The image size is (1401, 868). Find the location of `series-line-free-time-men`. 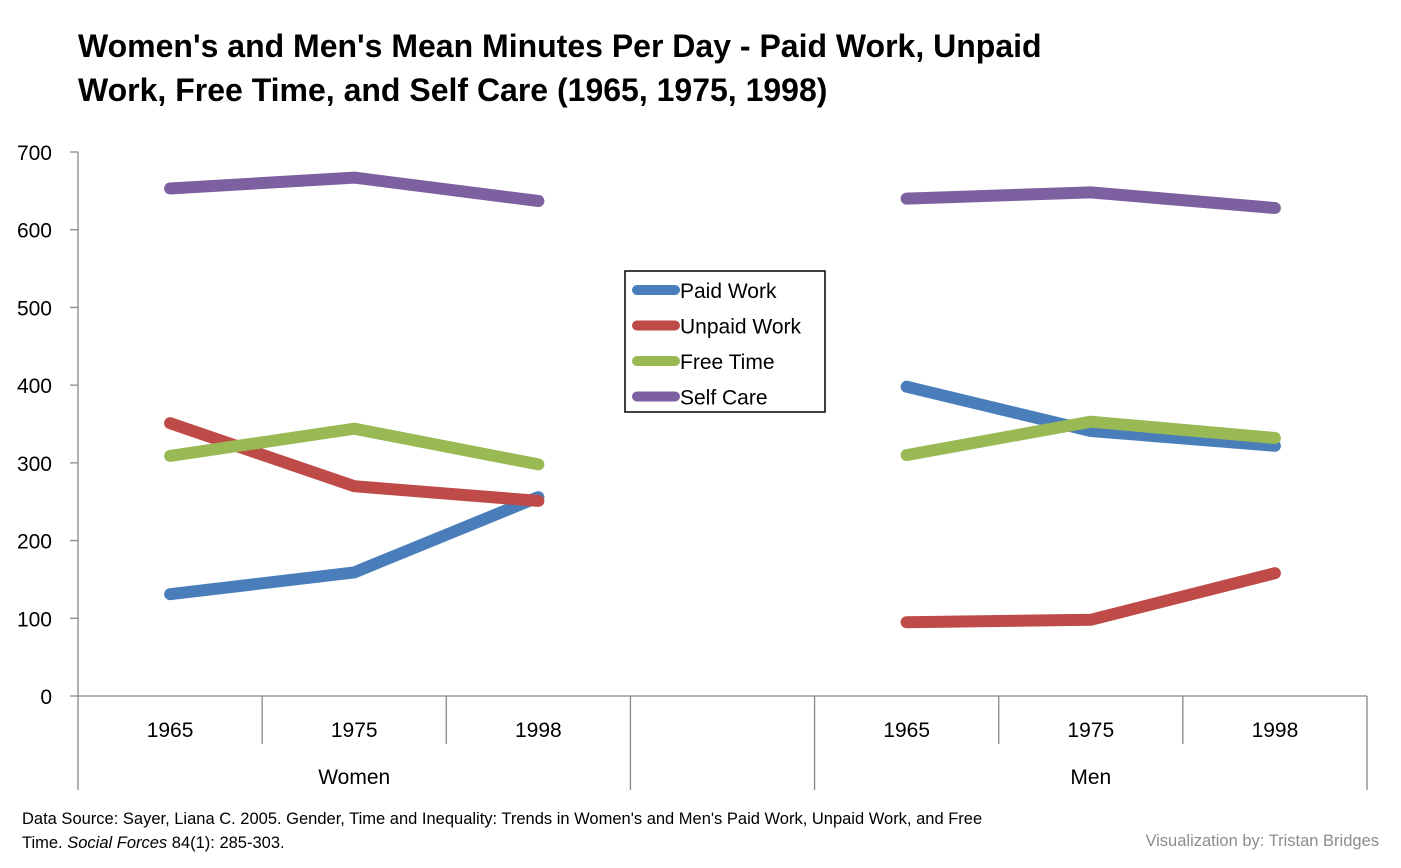

series-line-free-time-men is located at coordinates (1090, 438).